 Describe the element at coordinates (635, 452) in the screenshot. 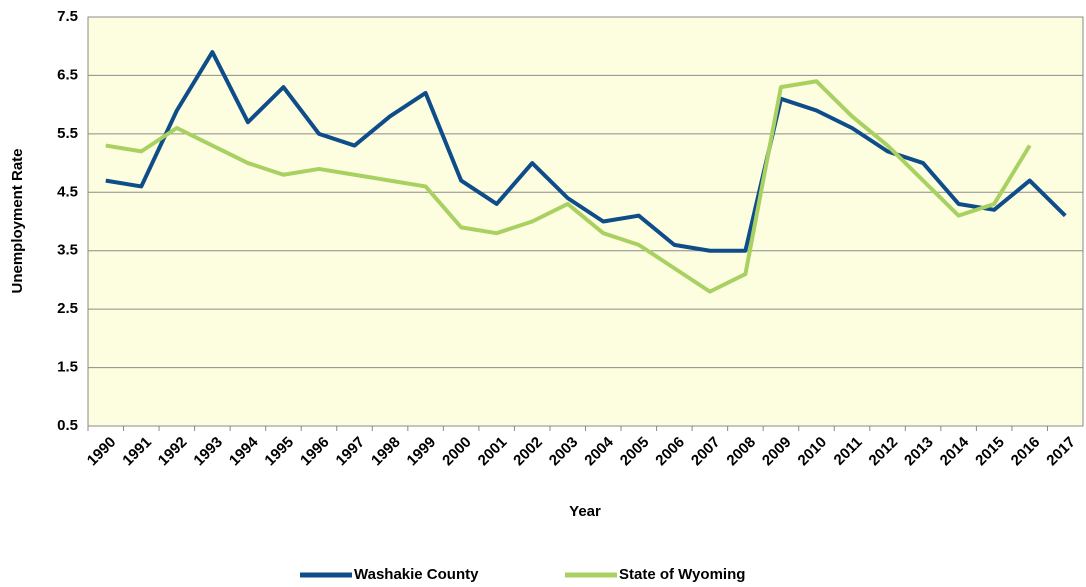

I see `x-tick-label: 2005` at that location.